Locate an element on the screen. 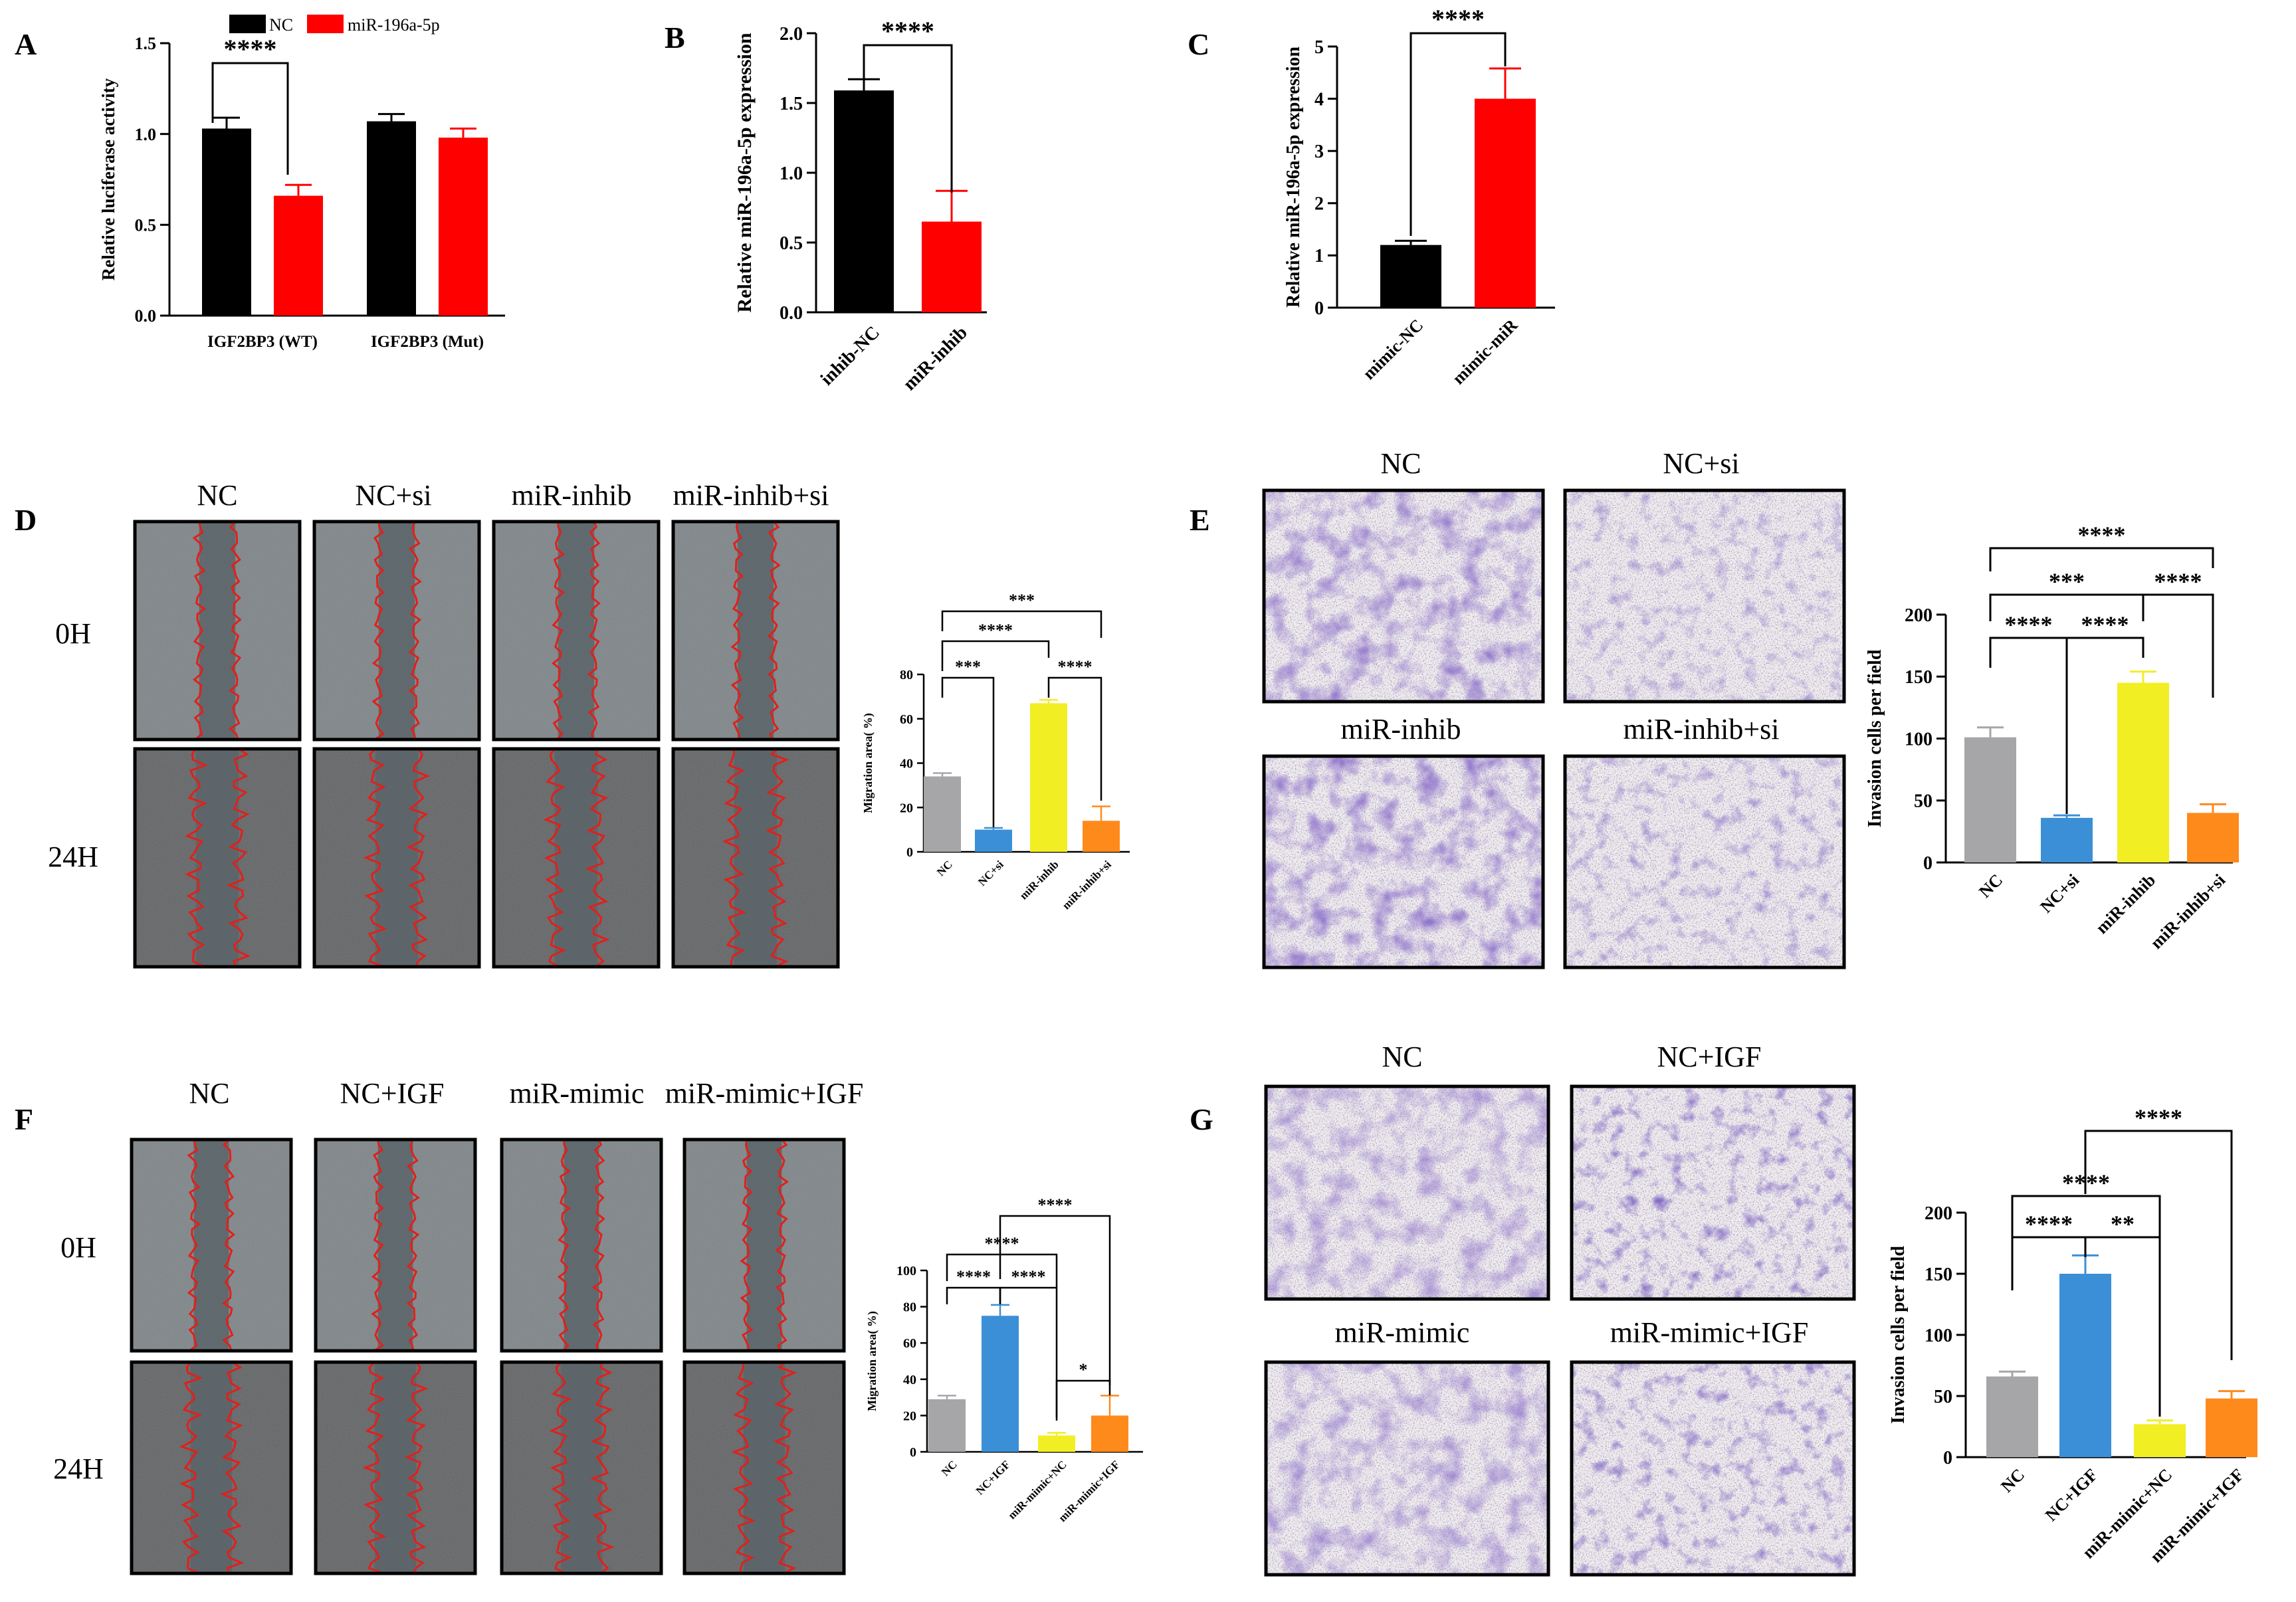  y-axis-label: Invasion cells per field is located at coordinates (1875, 738).